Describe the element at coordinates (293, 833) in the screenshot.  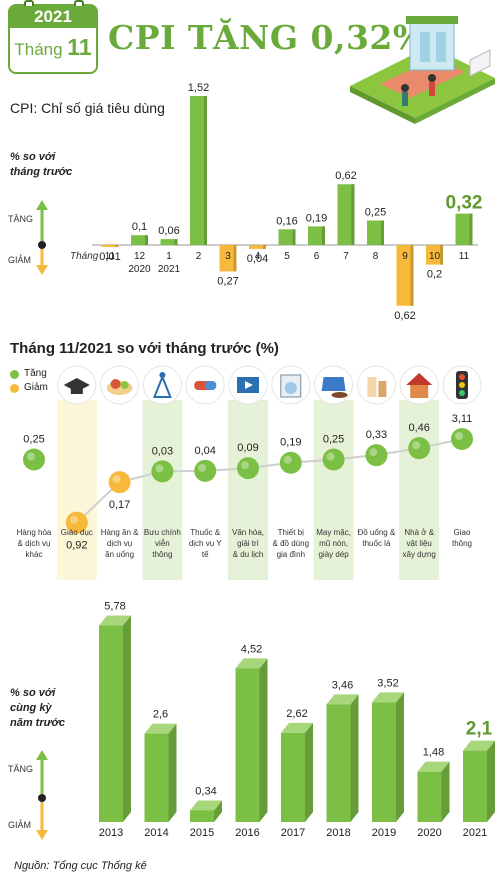
I see `year-tick-label: 2017` at that location.